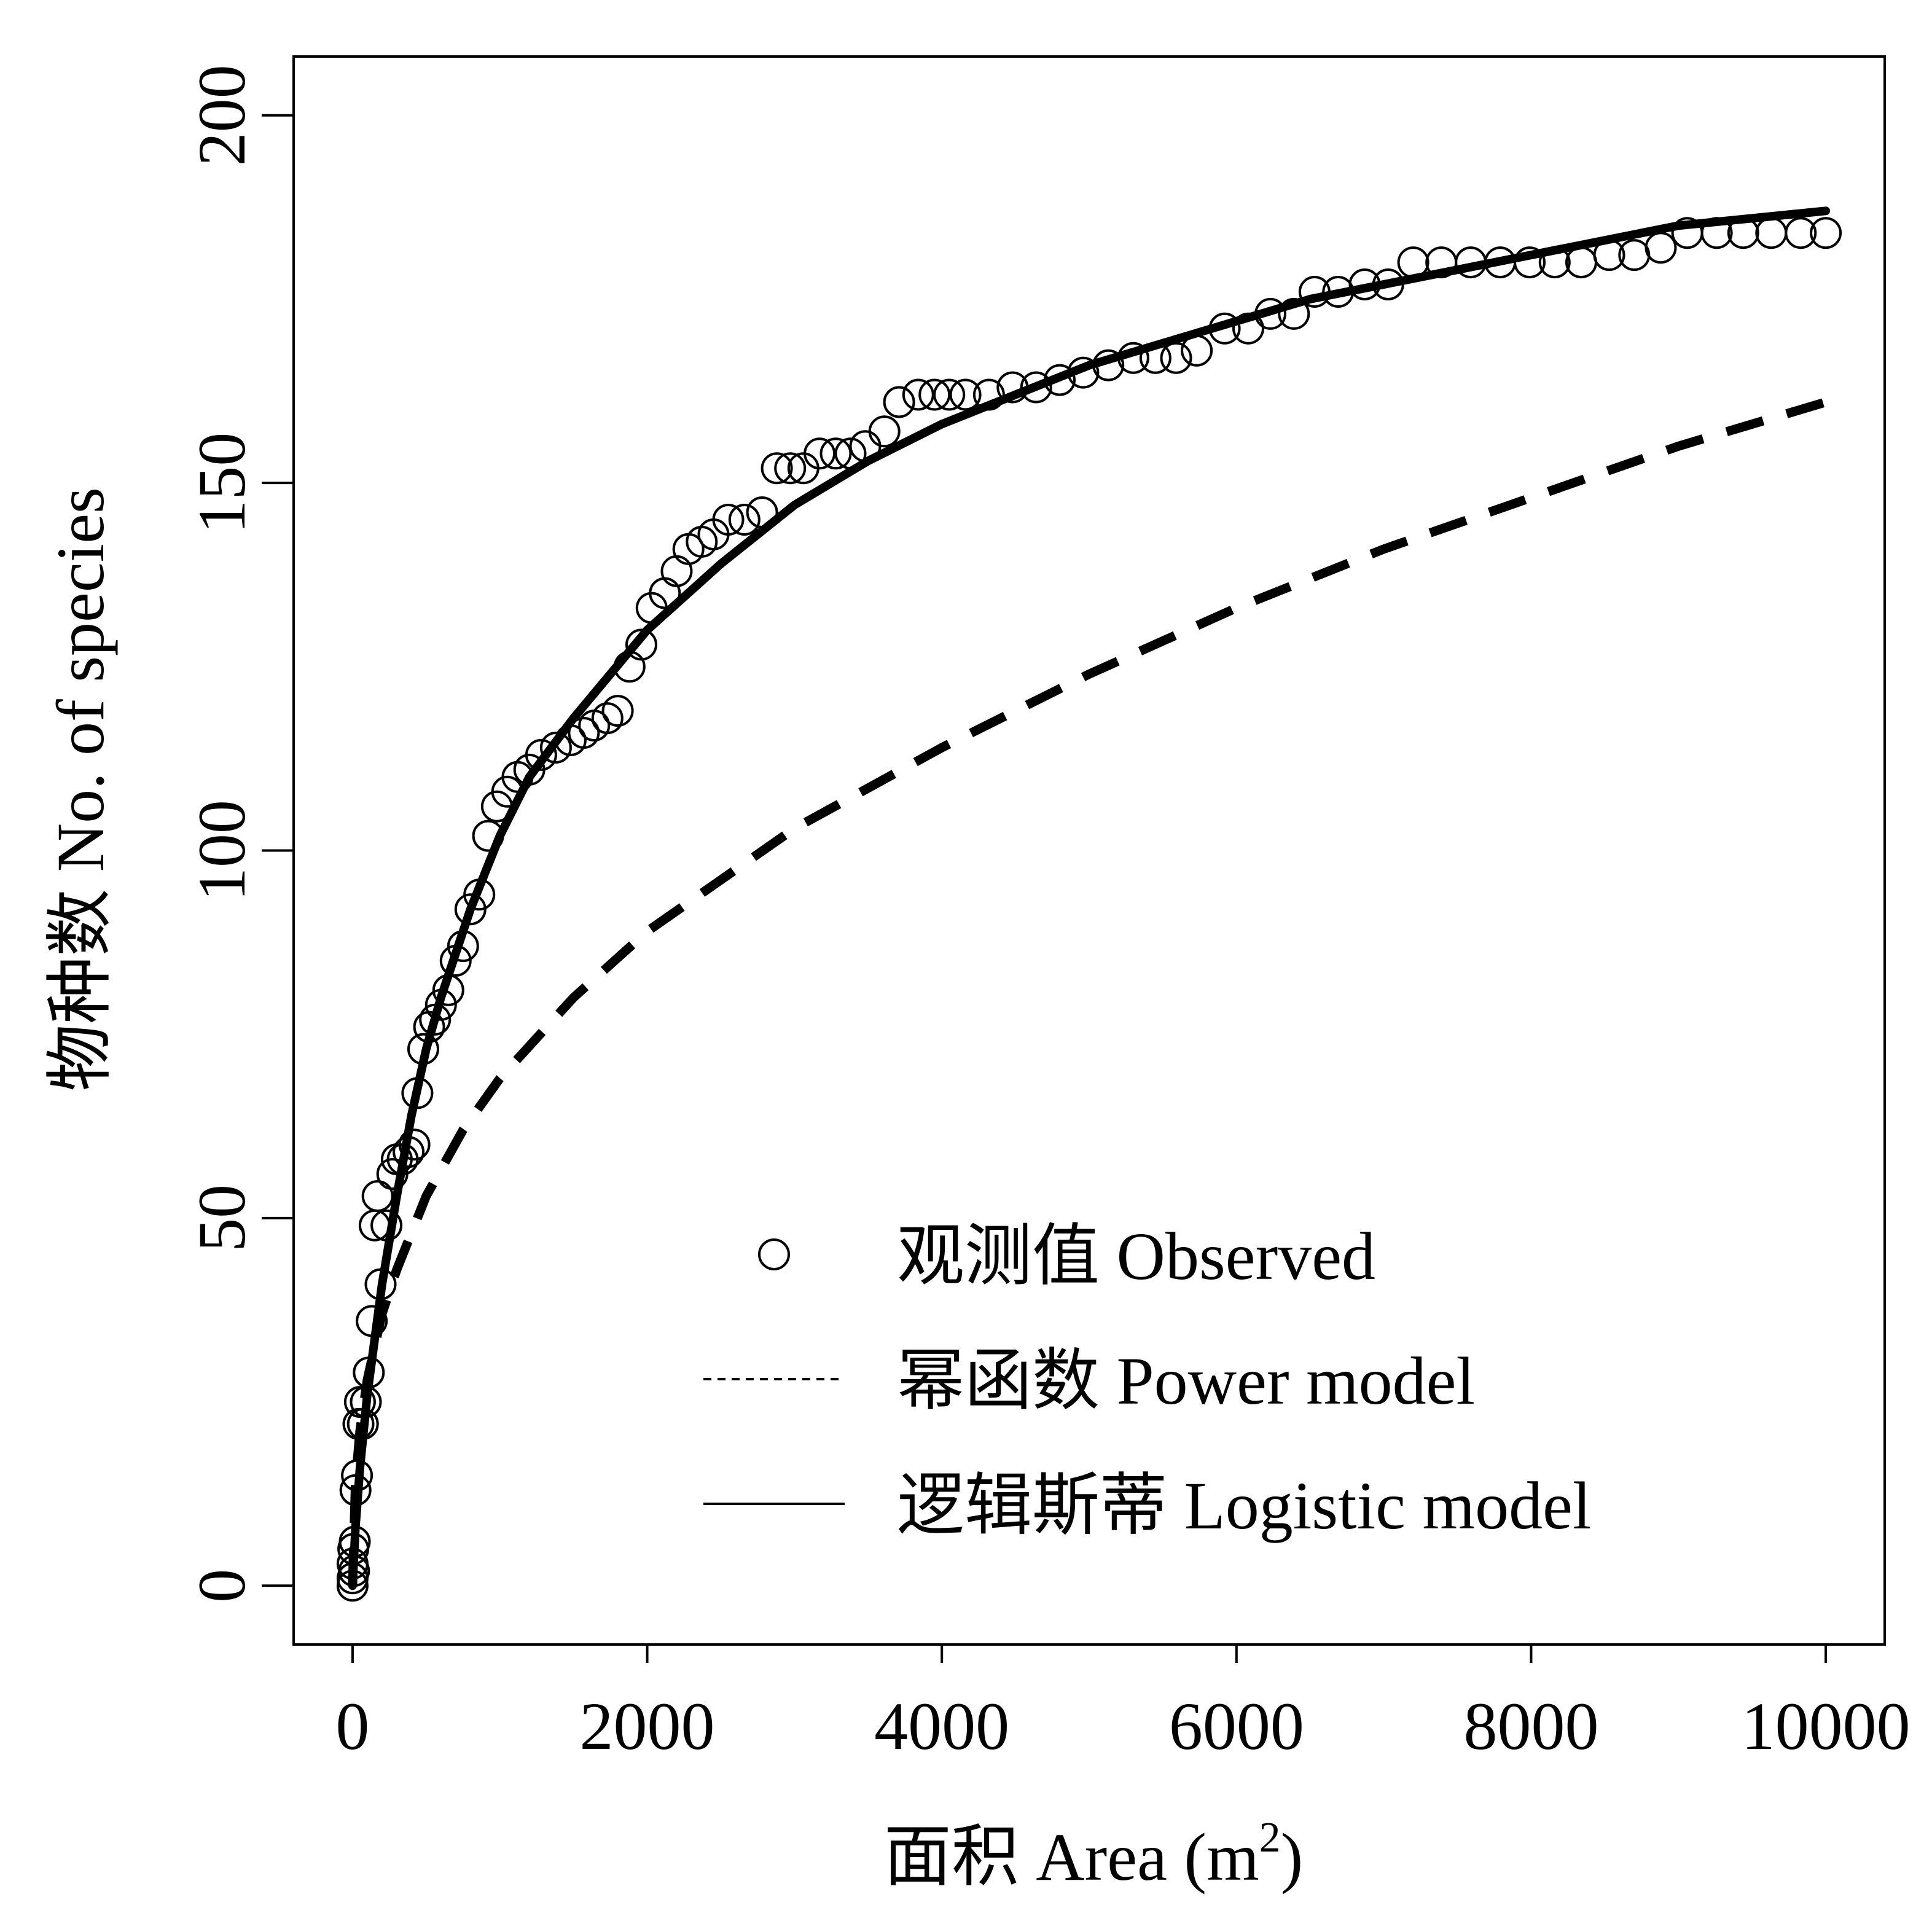 The height and width of the screenshot is (1932, 1932). Describe the element at coordinates (1293, 1857) in the screenshot. I see `x-axis-title-tail: )` at that location.